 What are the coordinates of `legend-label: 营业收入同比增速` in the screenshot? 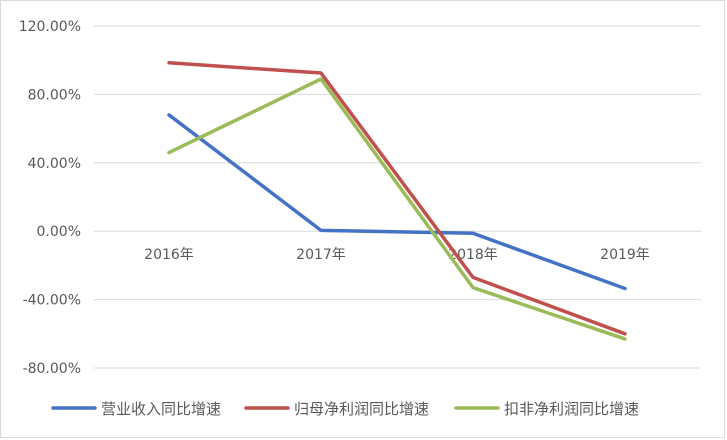 It's located at (161, 409).